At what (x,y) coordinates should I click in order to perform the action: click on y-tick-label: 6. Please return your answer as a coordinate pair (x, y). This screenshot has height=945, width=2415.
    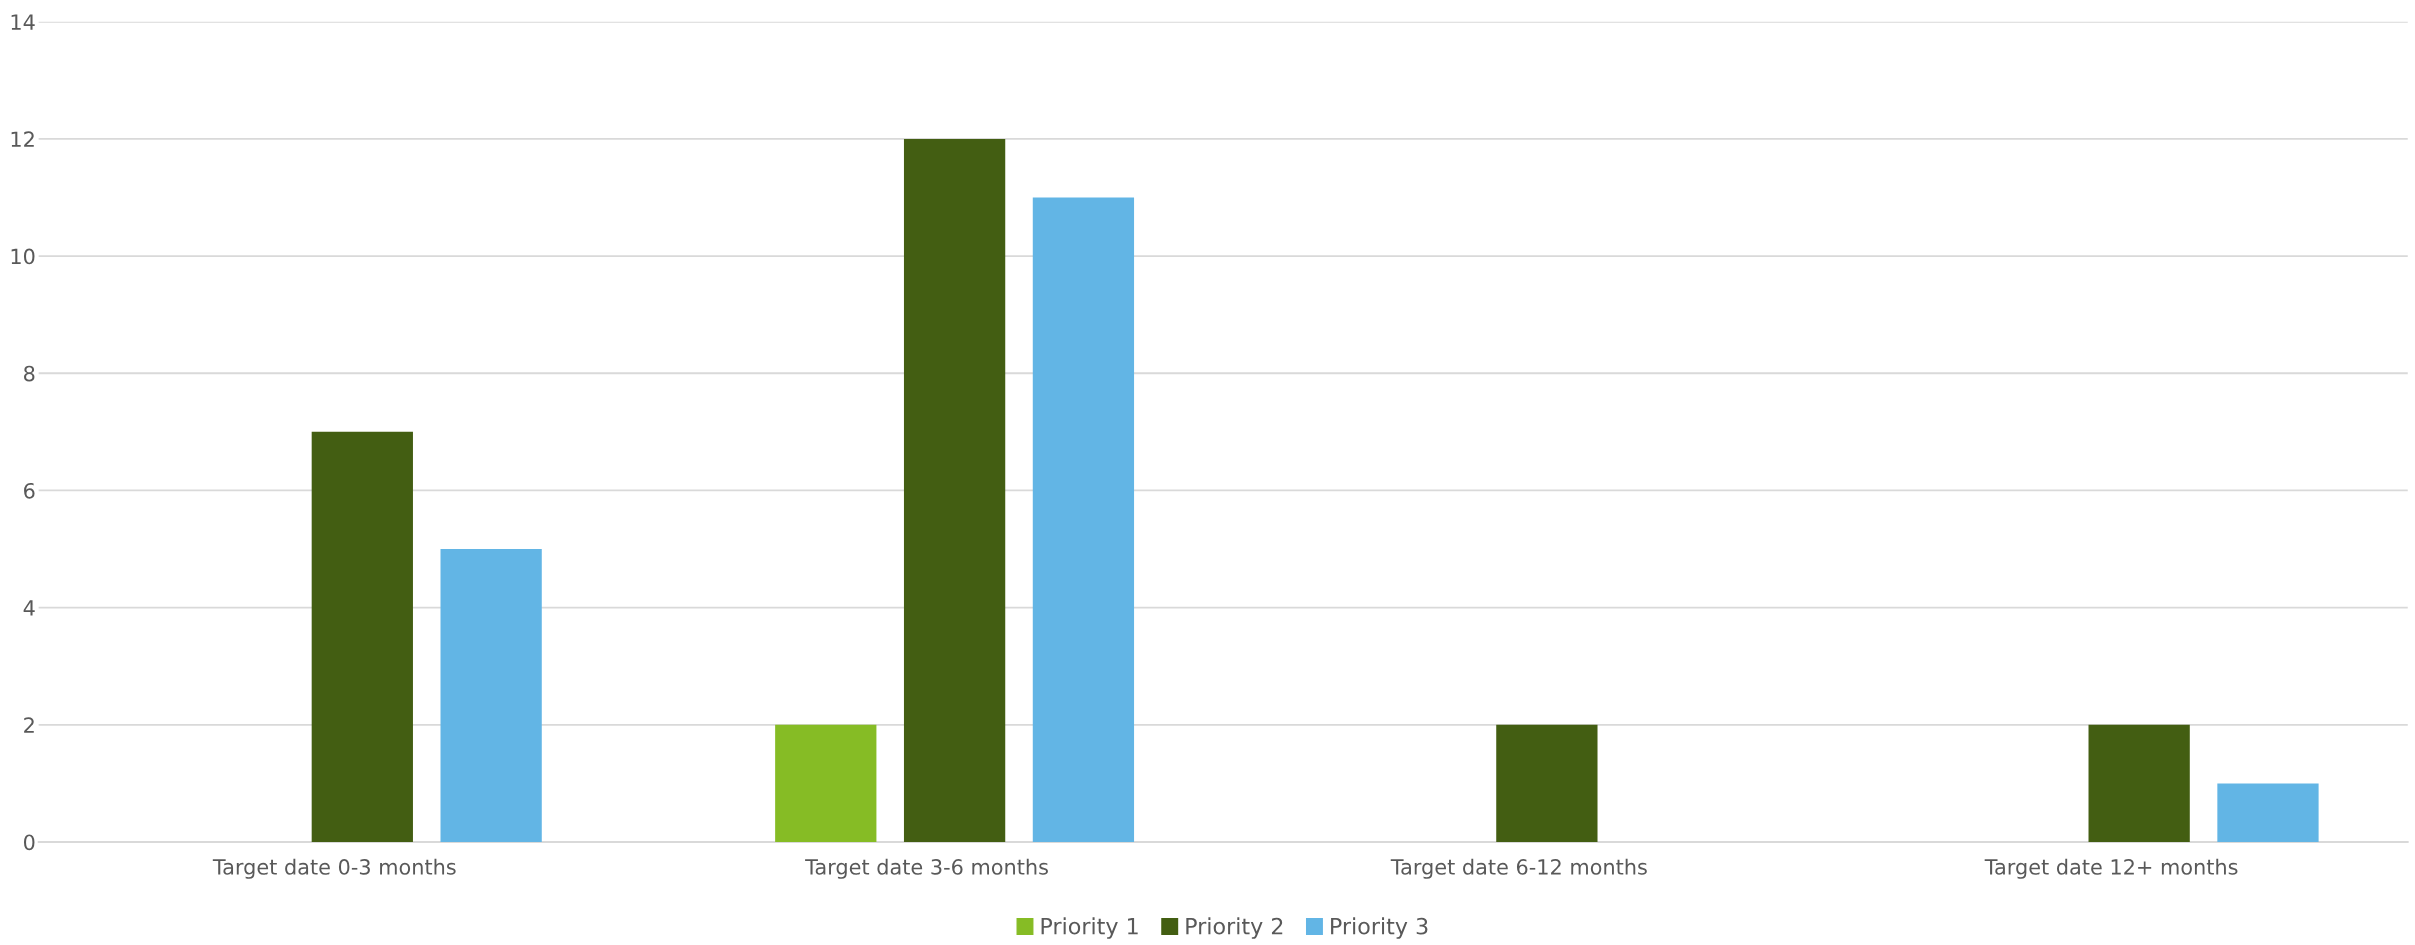
    Looking at the image, I should click on (29, 490).